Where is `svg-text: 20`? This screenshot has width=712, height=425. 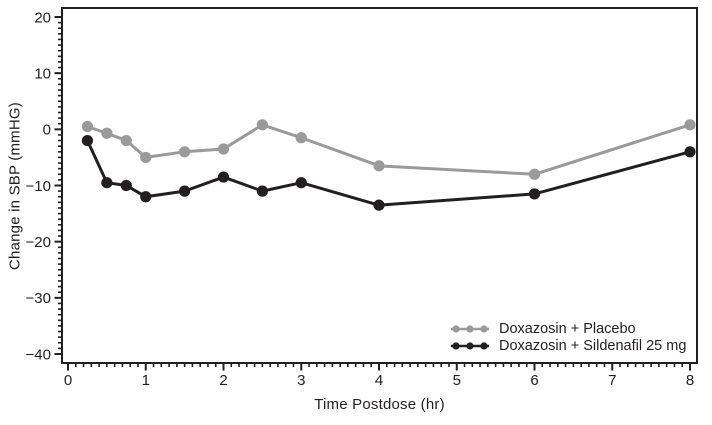
svg-text: 20 is located at coordinates (42, 17).